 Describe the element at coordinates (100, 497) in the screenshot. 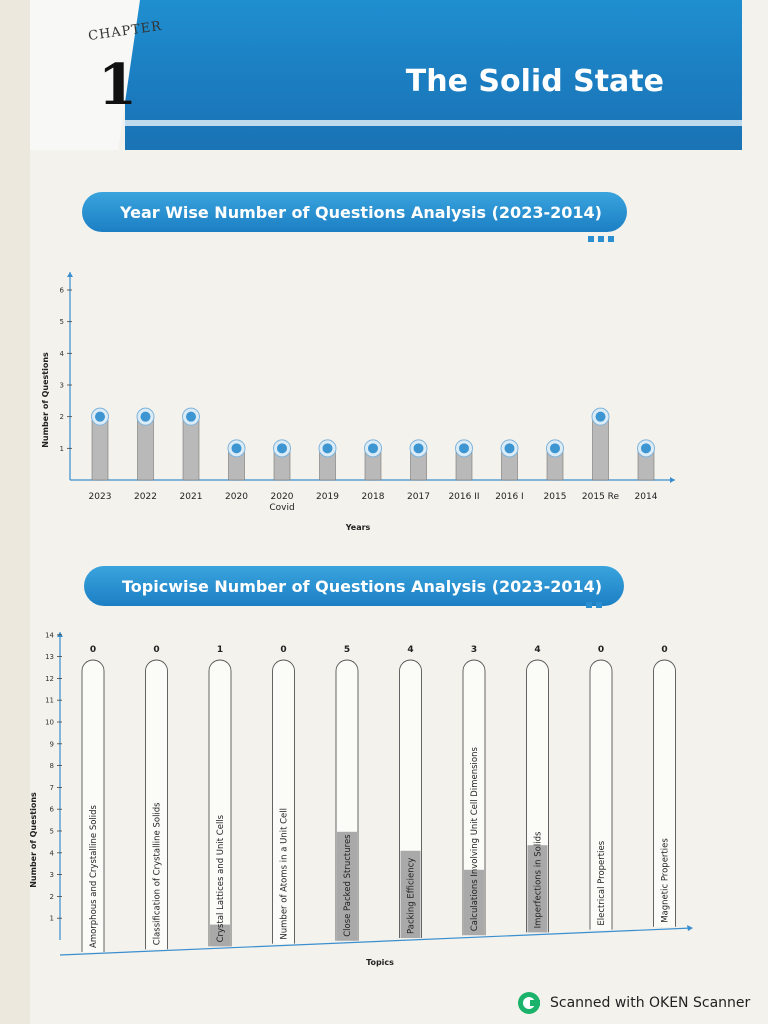

I see `year-tick-label: 2023` at that location.